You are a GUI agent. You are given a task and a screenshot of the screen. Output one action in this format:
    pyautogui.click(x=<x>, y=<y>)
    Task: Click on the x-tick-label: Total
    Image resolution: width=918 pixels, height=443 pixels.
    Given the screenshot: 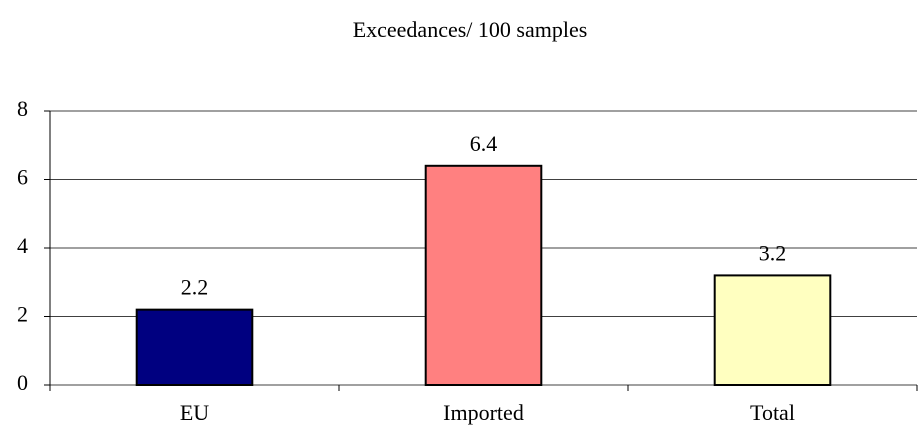 What is the action you would take?
    pyautogui.click(x=772, y=412)
    